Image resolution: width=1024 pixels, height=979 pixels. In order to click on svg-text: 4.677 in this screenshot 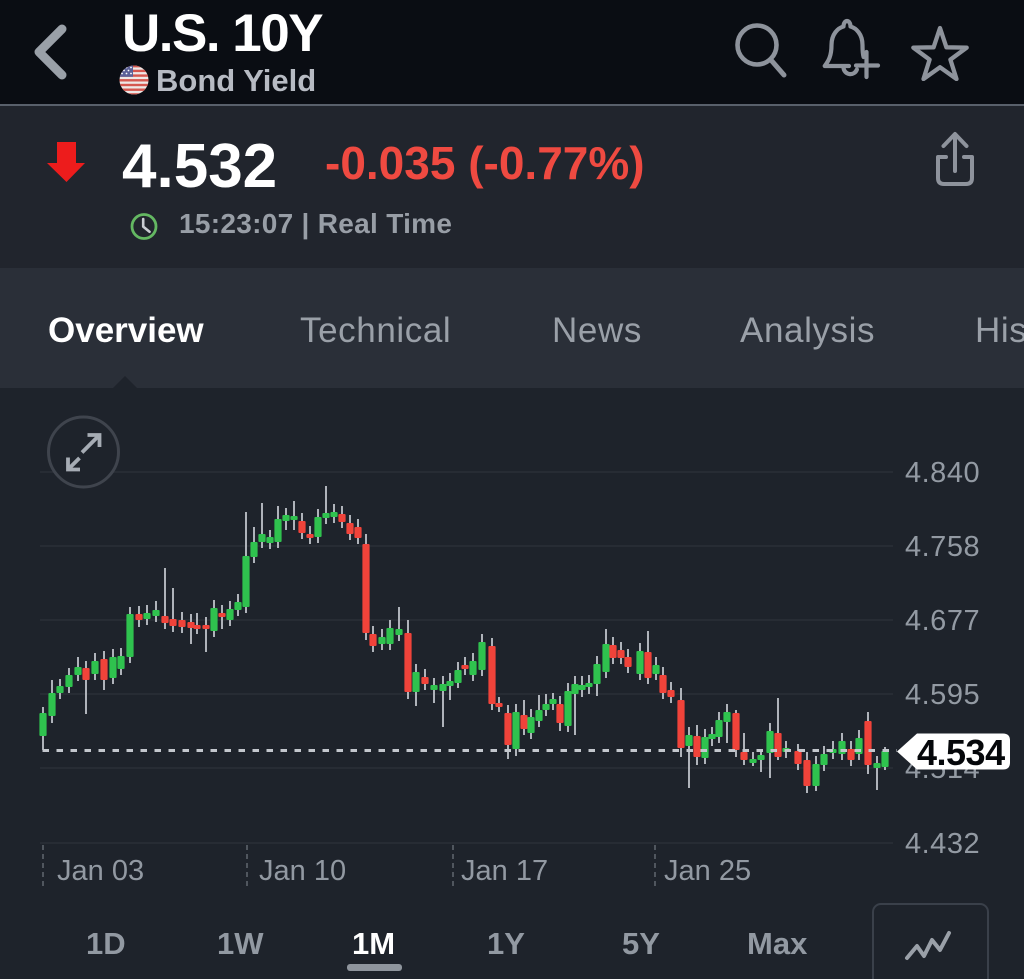, I will do `click(942, 621)`.